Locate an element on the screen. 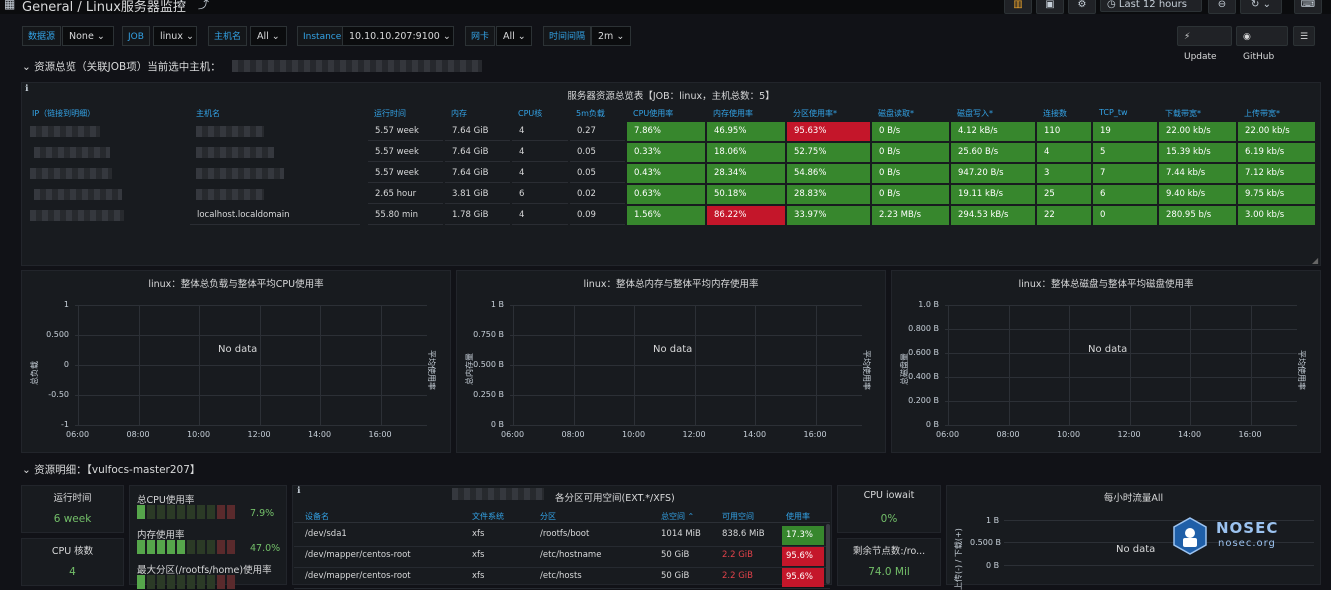 The height and width of the screenshot is (590, 1331). column-header: 分区使用率* is located at coordinates (815, 113).